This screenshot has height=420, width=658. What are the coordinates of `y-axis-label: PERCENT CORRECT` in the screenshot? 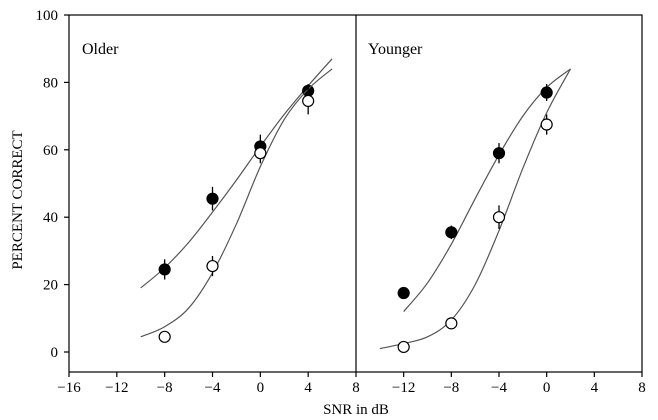 It's located at (18, 199).